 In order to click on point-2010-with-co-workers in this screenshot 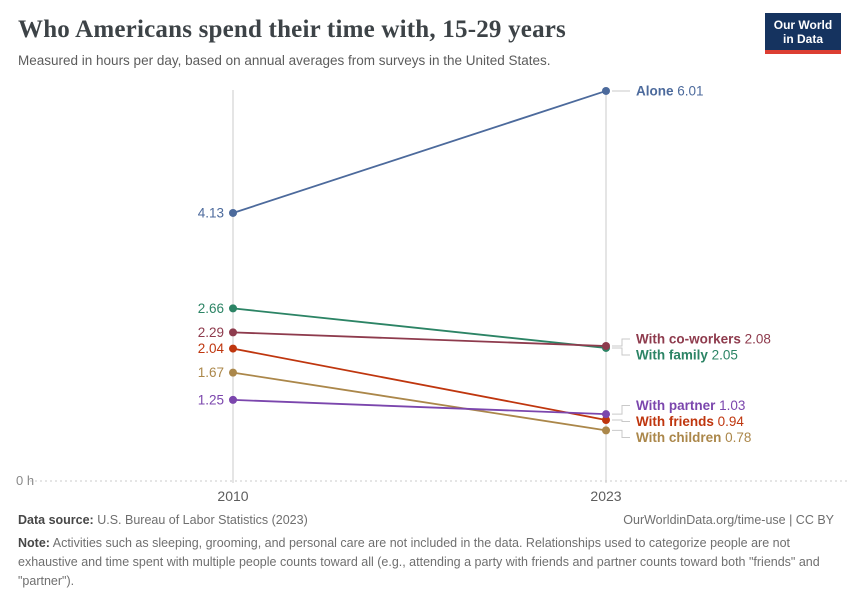, I will do `click(233, 332)`.